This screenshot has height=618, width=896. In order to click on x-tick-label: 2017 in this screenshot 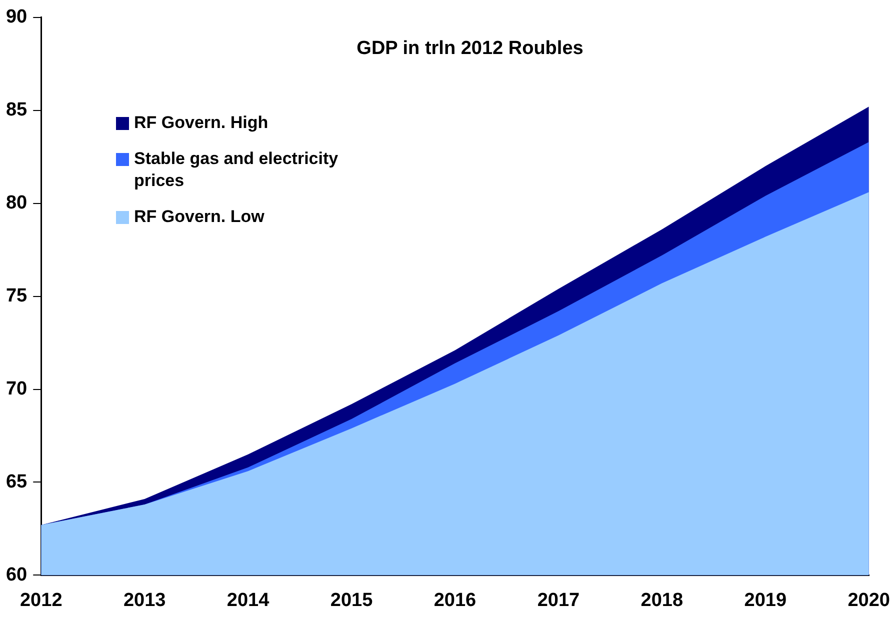, I will do `click(558, 600)`.